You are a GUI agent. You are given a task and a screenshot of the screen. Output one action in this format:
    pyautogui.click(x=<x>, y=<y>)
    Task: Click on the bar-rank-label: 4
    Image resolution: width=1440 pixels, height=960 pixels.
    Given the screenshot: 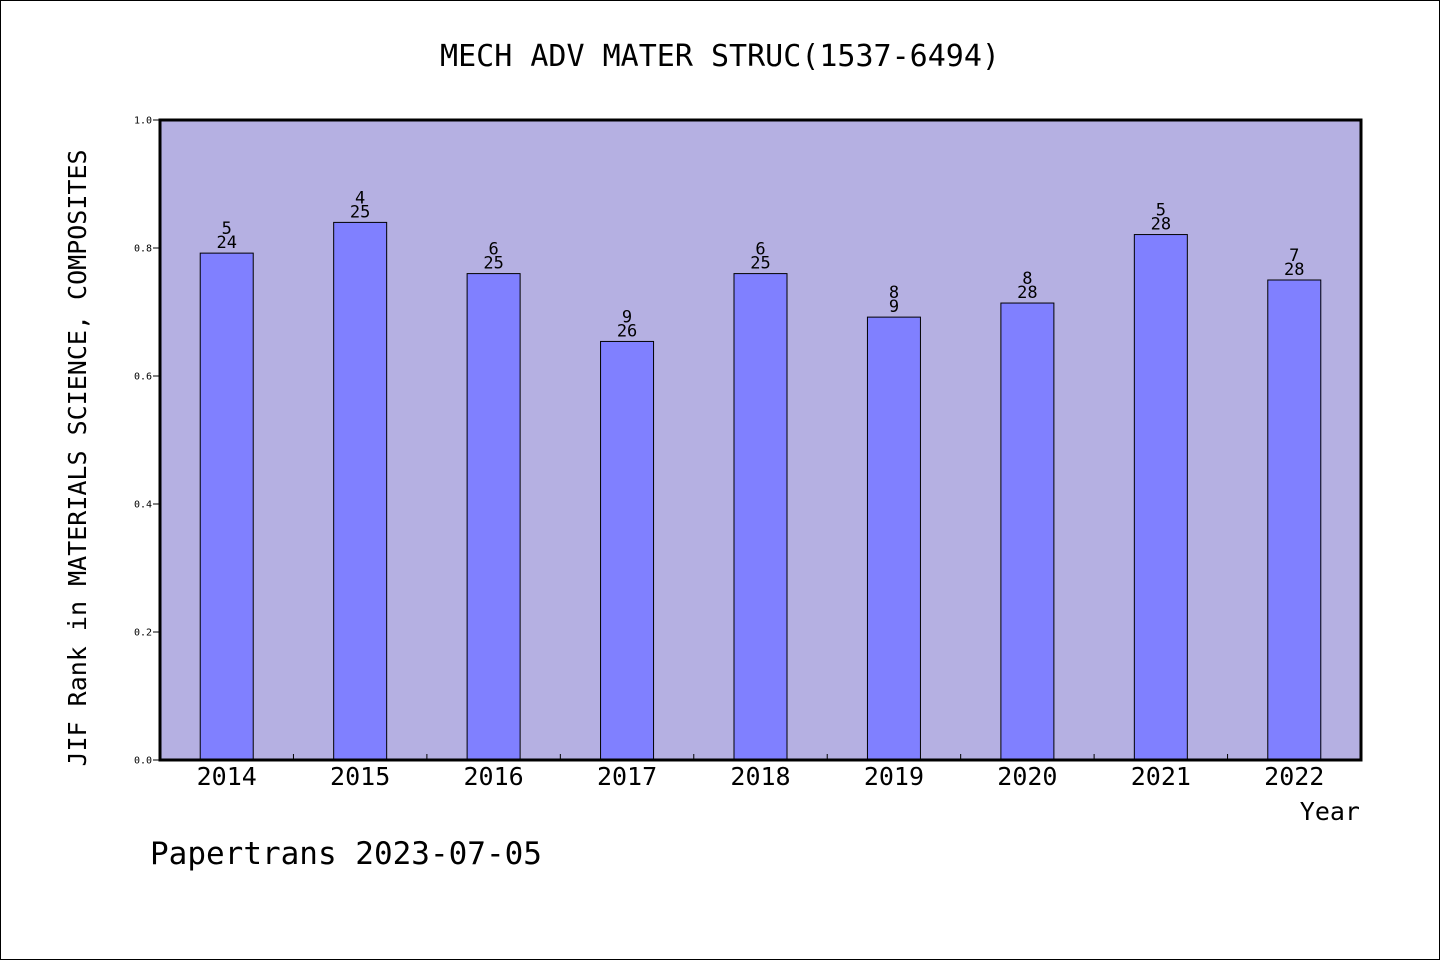 What is the action you would take?
    pyautogui.click(x=360, y=198)
    